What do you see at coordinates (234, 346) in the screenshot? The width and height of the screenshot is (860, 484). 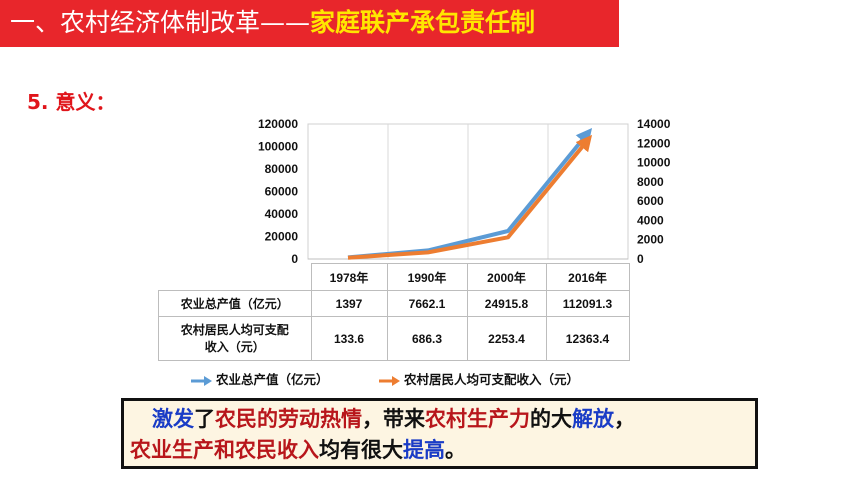 I see `table-row-label-line: 收入（元）` at bounding box center [234, 346].